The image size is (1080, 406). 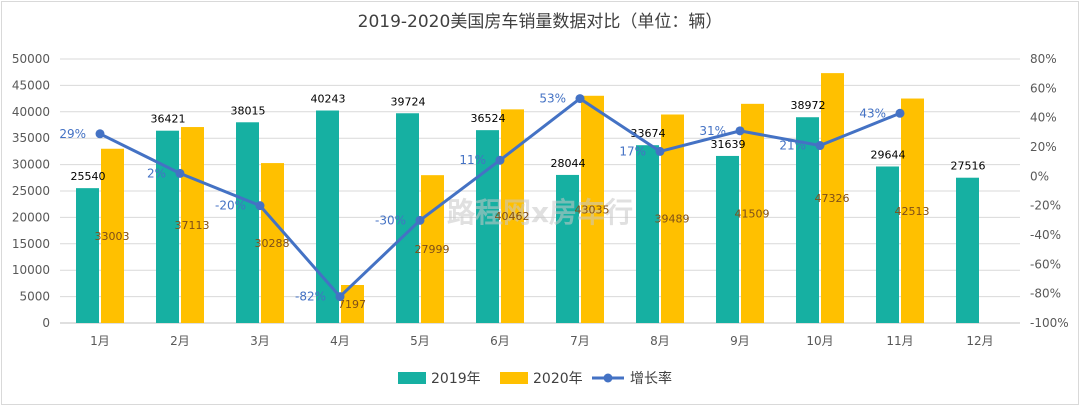 I want to click on legend-label-2020: 2020年, so click(x=558, y=379).